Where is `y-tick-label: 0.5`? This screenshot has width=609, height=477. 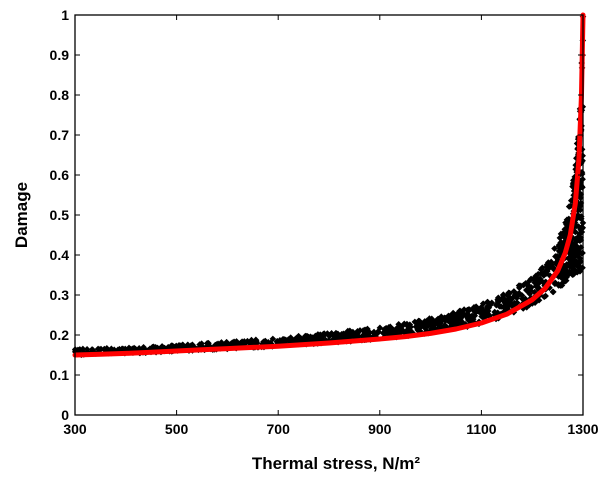
y-tick-label: 0.5 is located at coordinates (60, 215).